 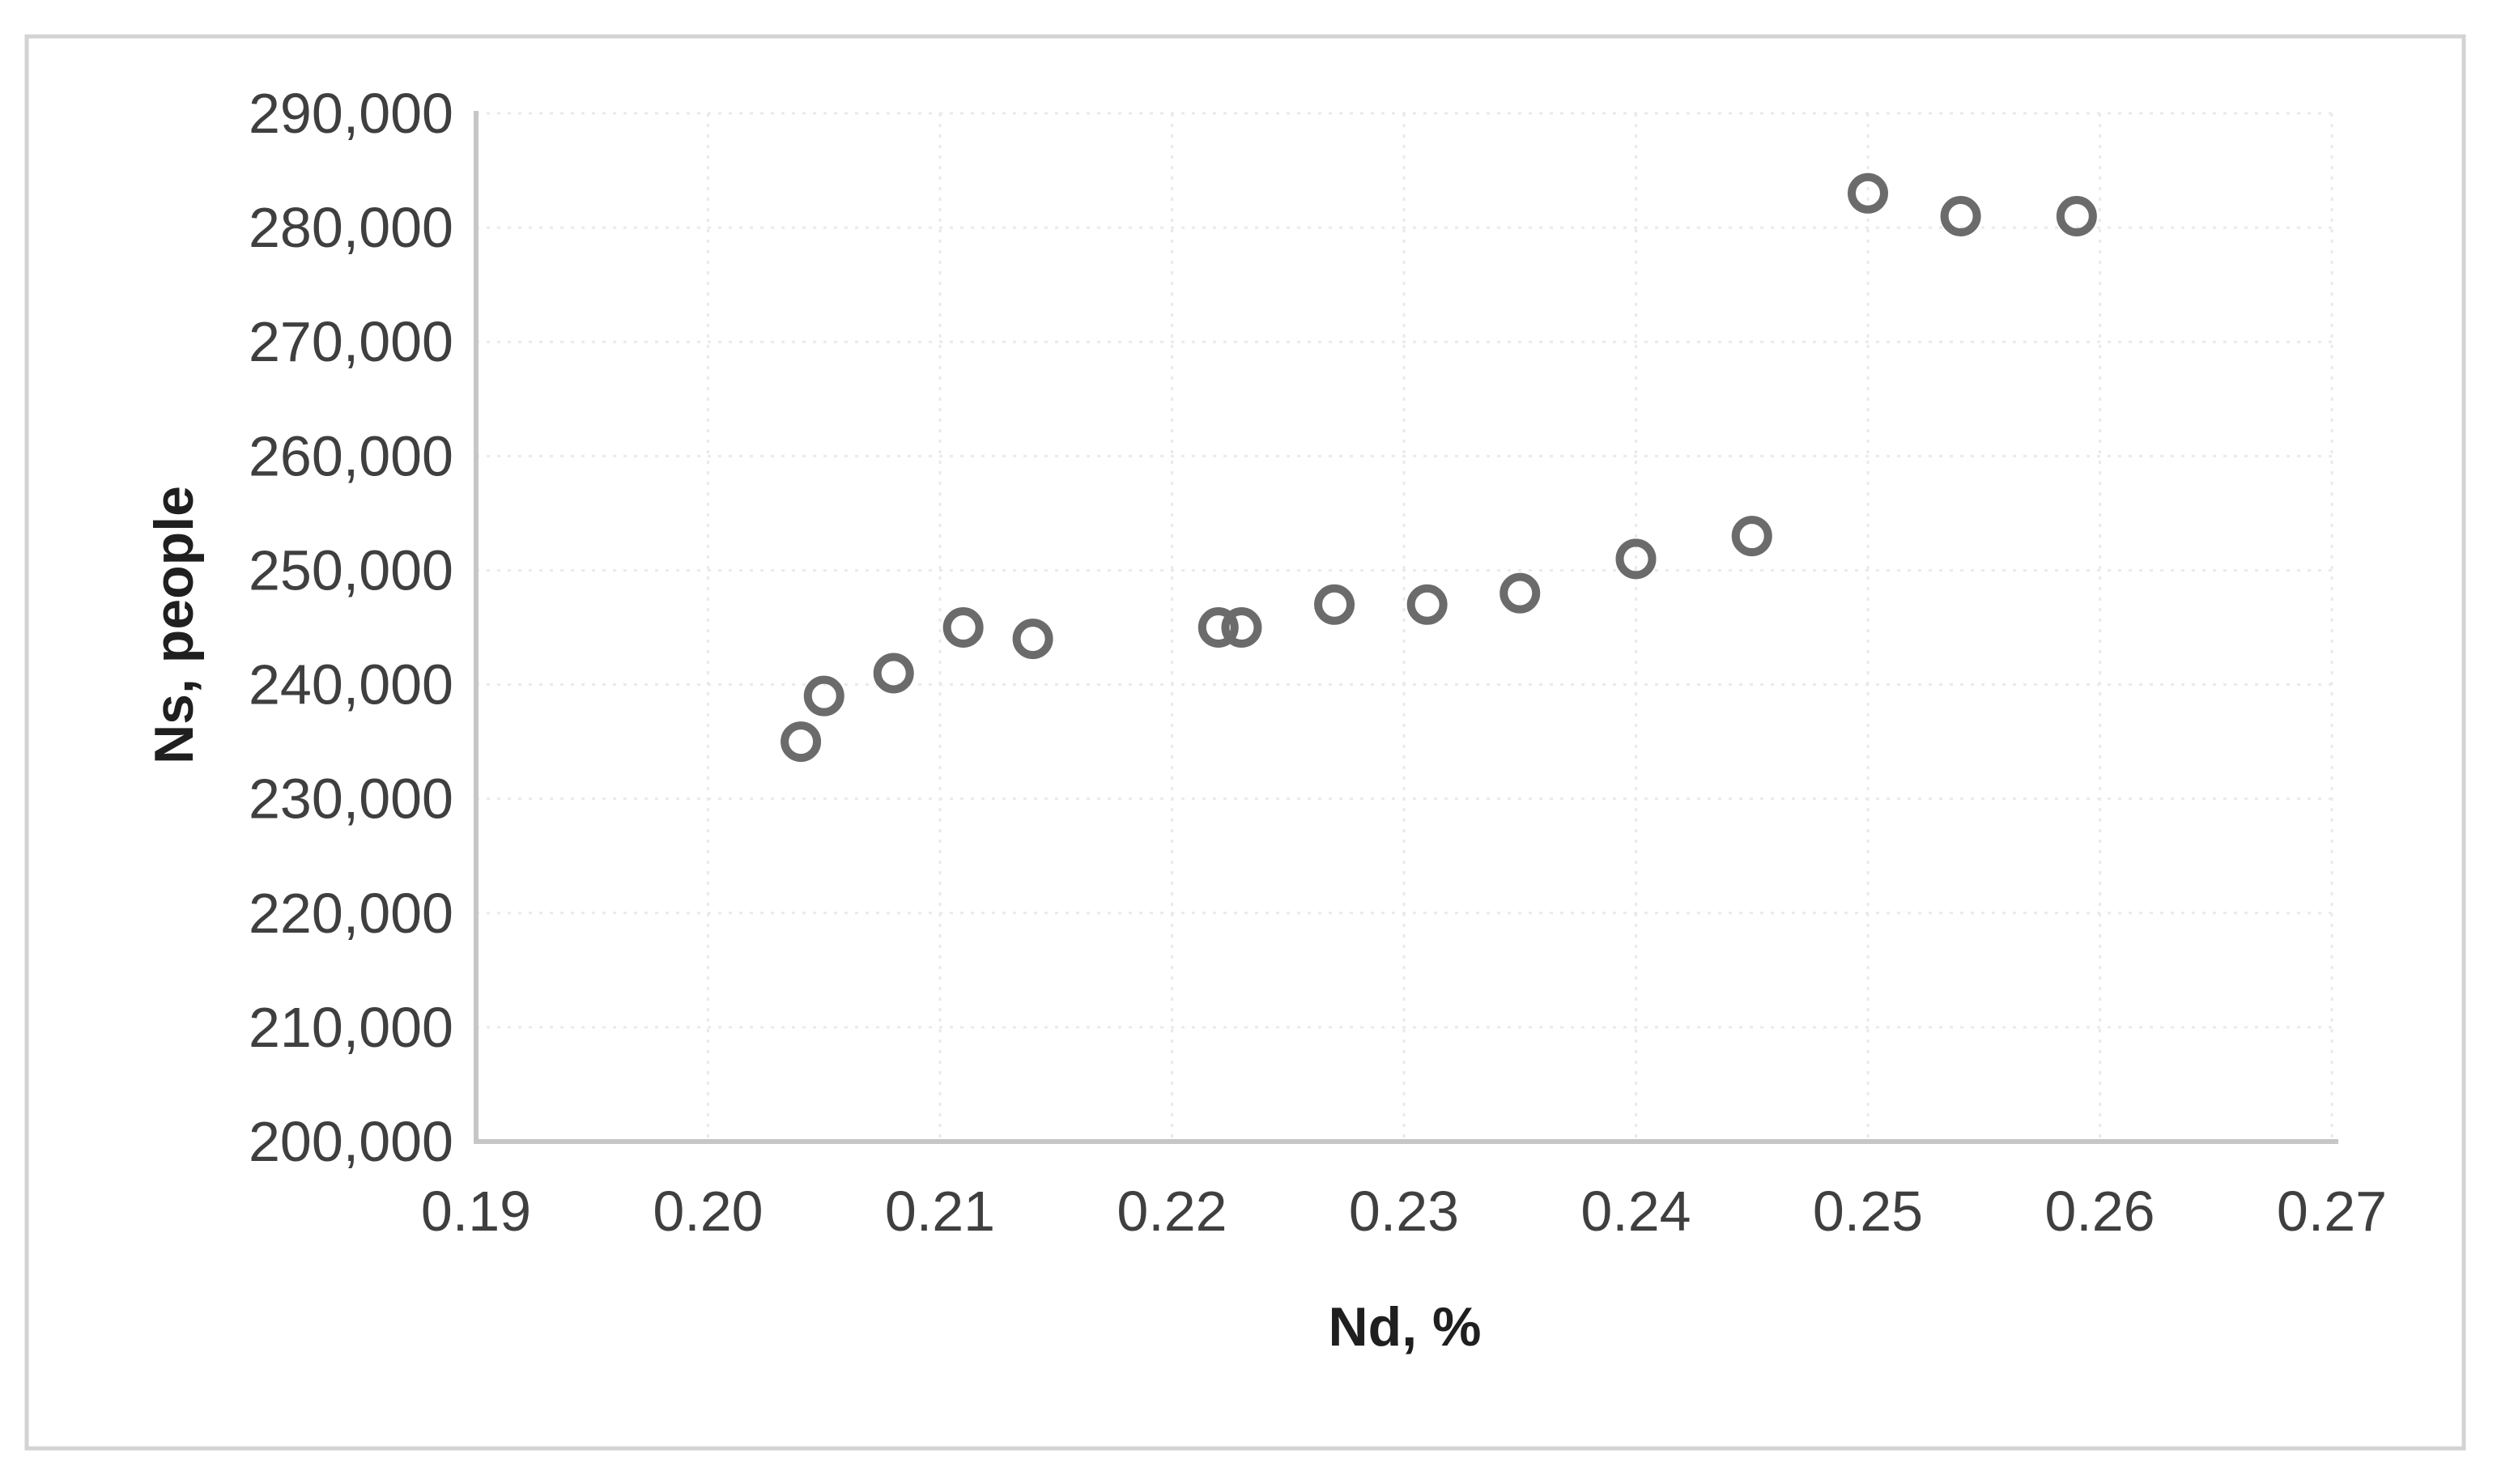 I want to click on y-tick-label: 210,000, so click(x=351, y=1027).